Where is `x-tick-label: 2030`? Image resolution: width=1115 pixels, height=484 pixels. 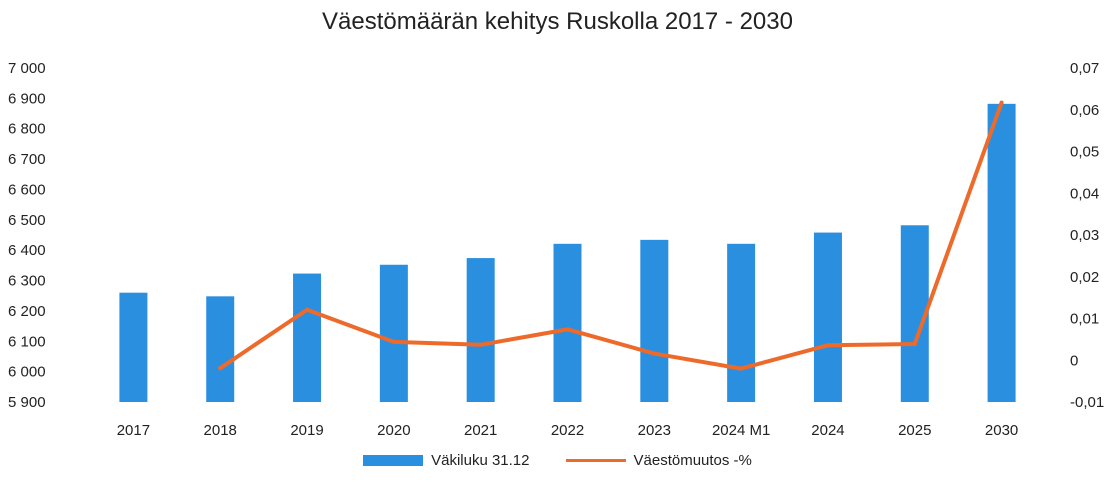 x-tick-label: 2030 is located at coordinates (1001, 430).